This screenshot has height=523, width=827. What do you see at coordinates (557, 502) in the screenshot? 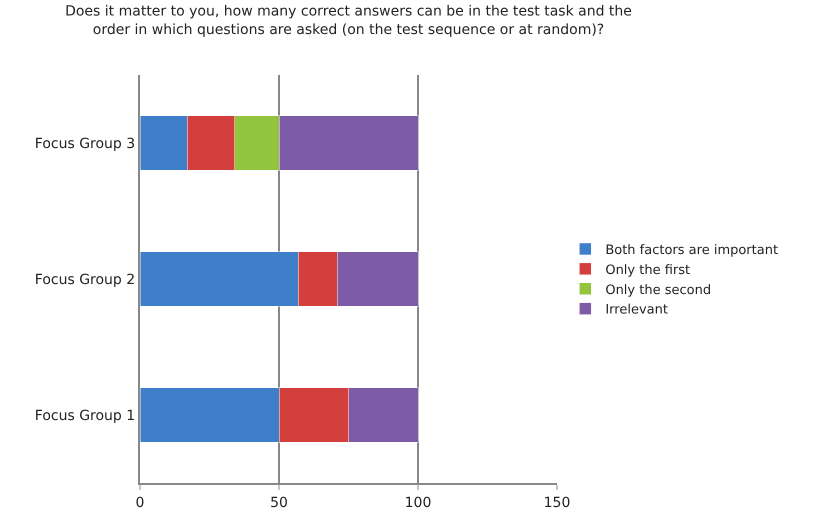
I see `x-tick-label: 150` at bounding box center [557, 502].